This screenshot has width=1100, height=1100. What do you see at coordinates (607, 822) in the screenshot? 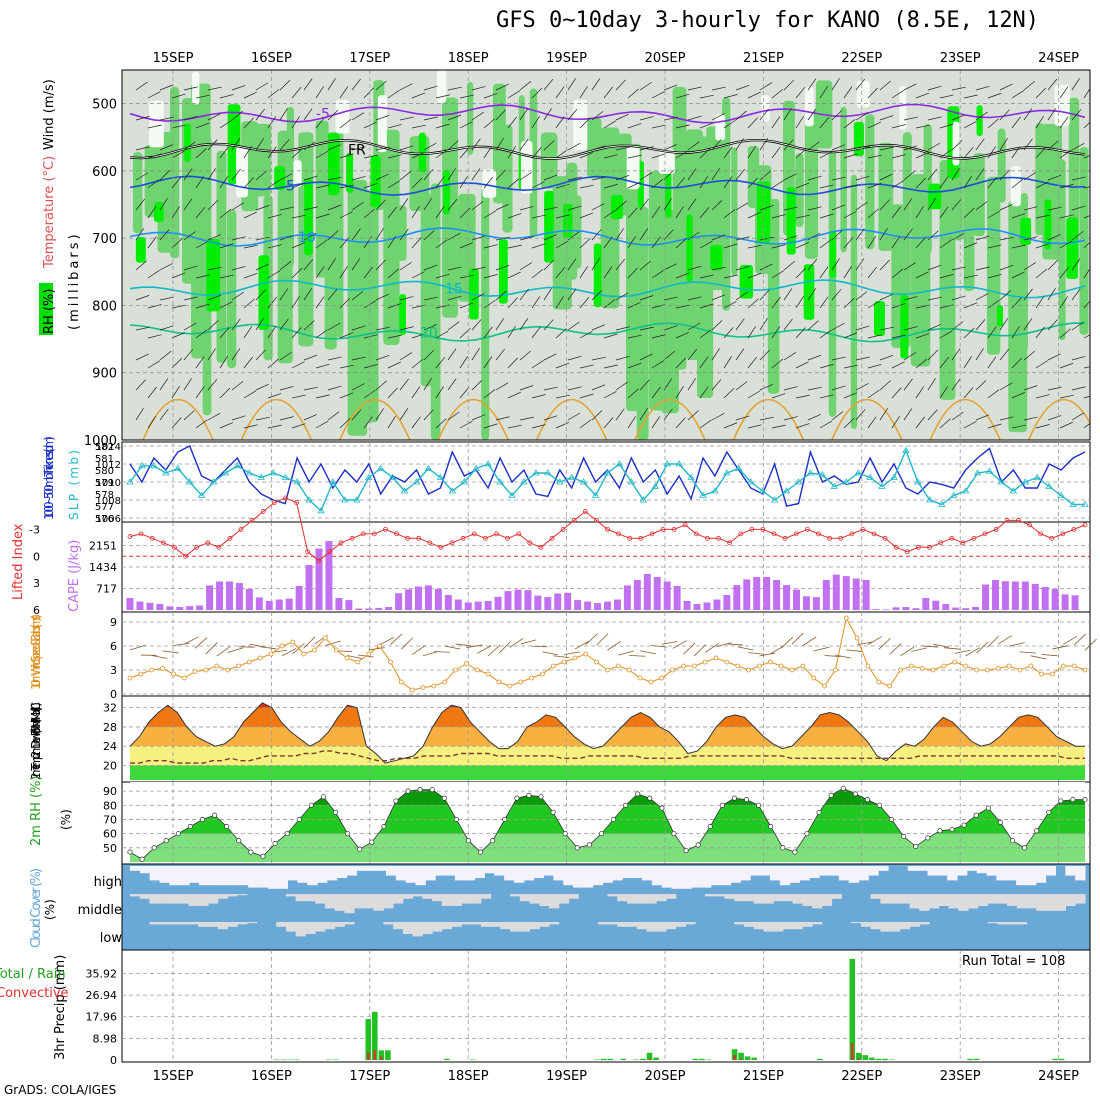
I see `rh2m-area` at bounding box center [607, 822].